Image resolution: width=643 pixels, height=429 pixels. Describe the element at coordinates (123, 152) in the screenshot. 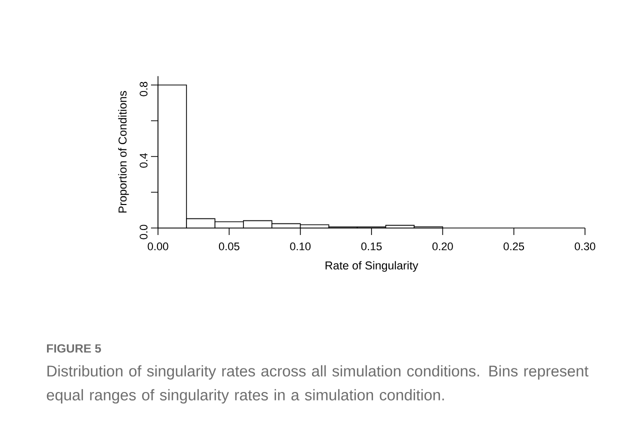

I see `y-axis-title: Proportion of Conditions` at that location.